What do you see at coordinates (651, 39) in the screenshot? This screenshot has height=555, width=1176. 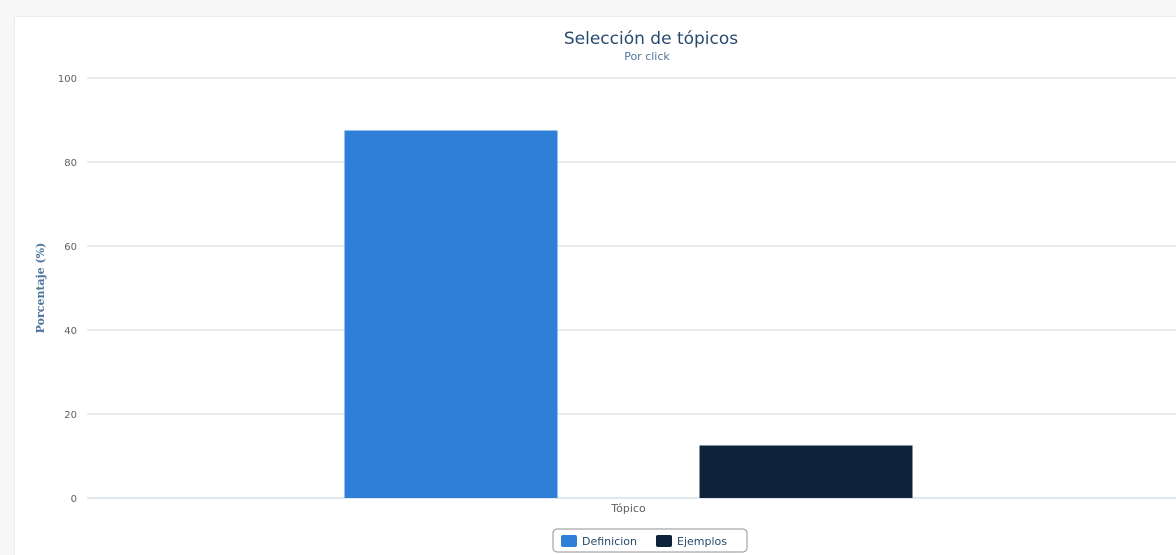 I see `chart-title: Selección de tópicos` at bounding box center [651, 39].